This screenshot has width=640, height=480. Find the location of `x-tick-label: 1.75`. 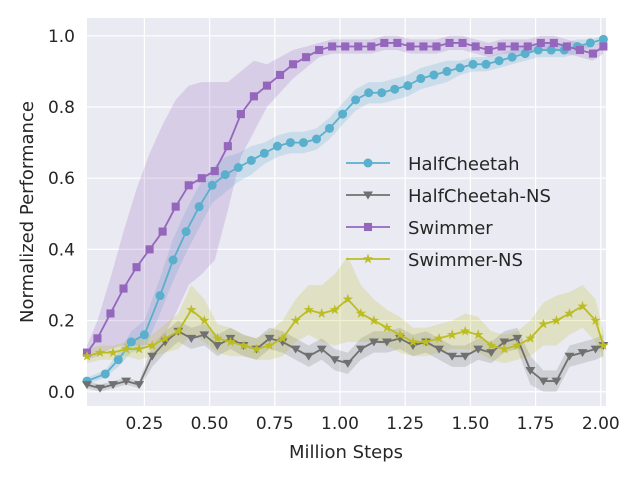

x-tick-label: 1.75 is located at coordinates (536, 424).